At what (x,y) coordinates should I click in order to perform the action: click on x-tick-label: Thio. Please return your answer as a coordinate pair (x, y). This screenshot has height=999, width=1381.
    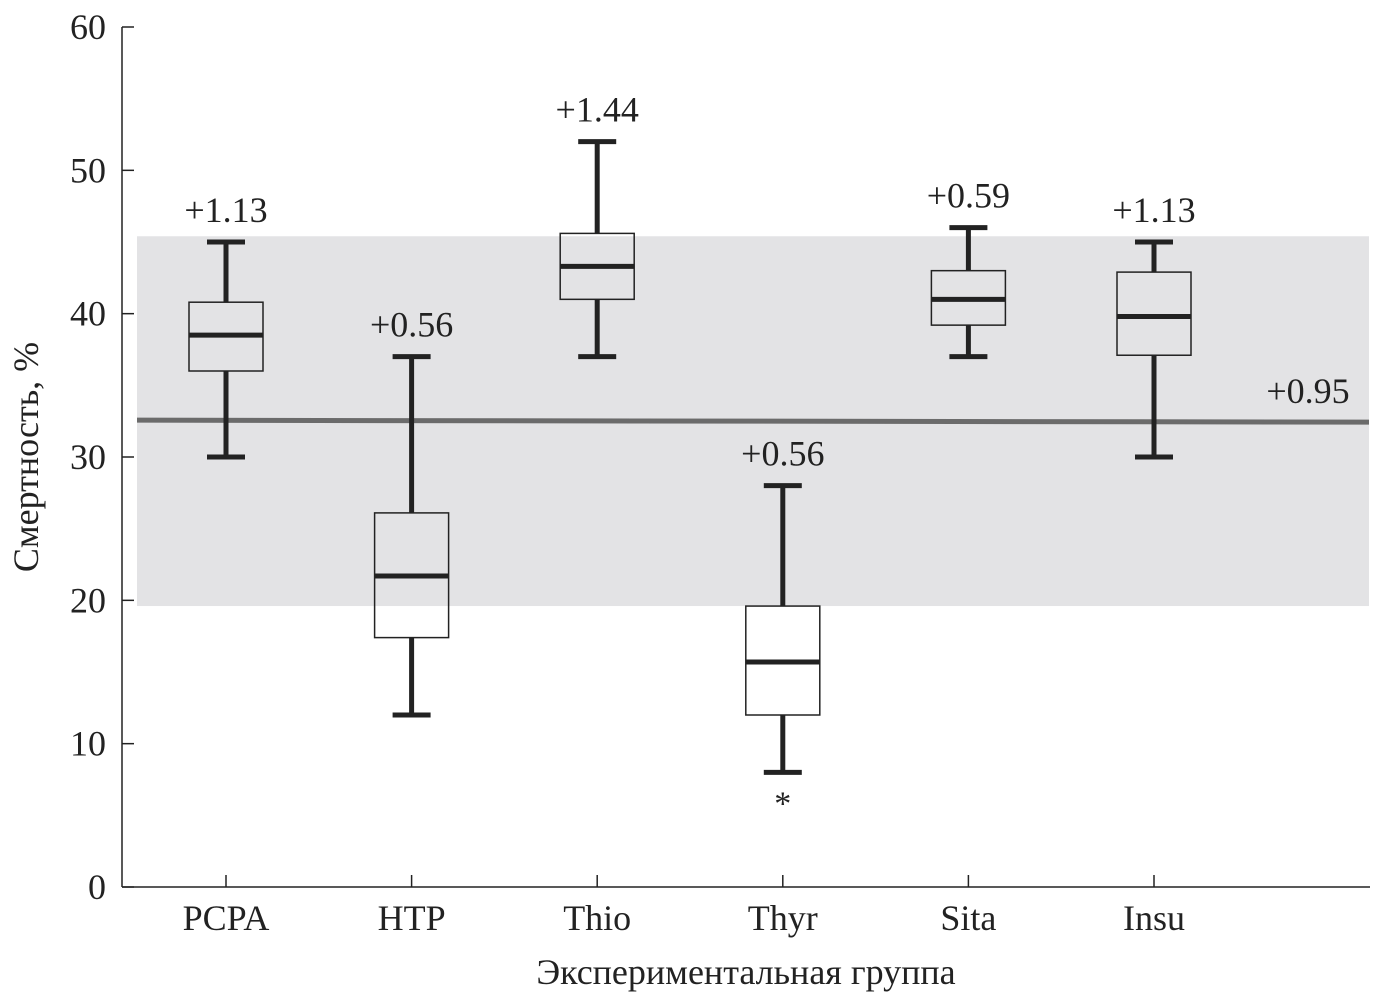
    Looking at the image, I should click on (597, 918).